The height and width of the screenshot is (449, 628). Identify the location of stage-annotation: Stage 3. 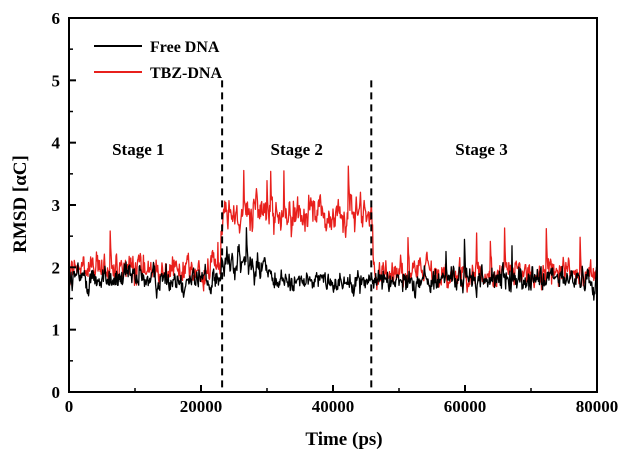
(481, 149).